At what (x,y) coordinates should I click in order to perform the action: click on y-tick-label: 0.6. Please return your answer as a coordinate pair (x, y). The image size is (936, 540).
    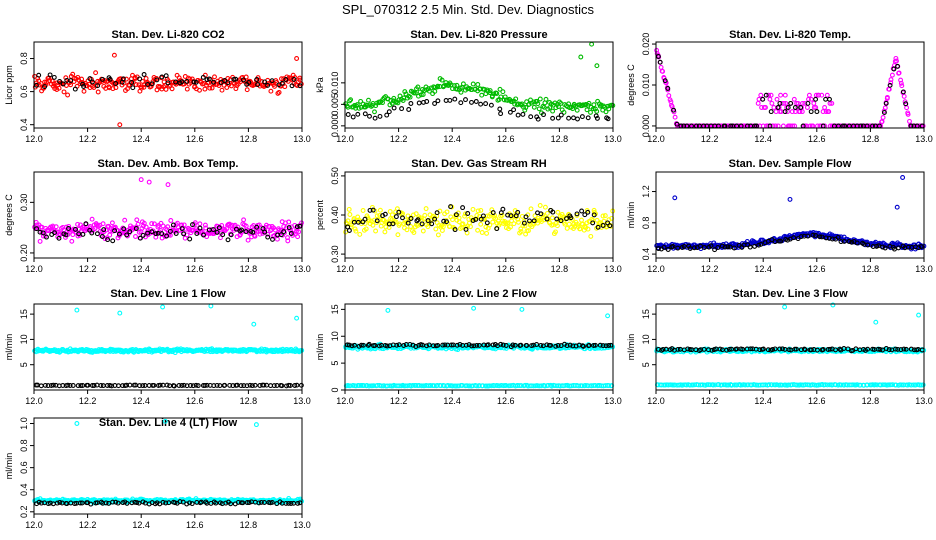
    Looking at the image, I should click on (24, 91).